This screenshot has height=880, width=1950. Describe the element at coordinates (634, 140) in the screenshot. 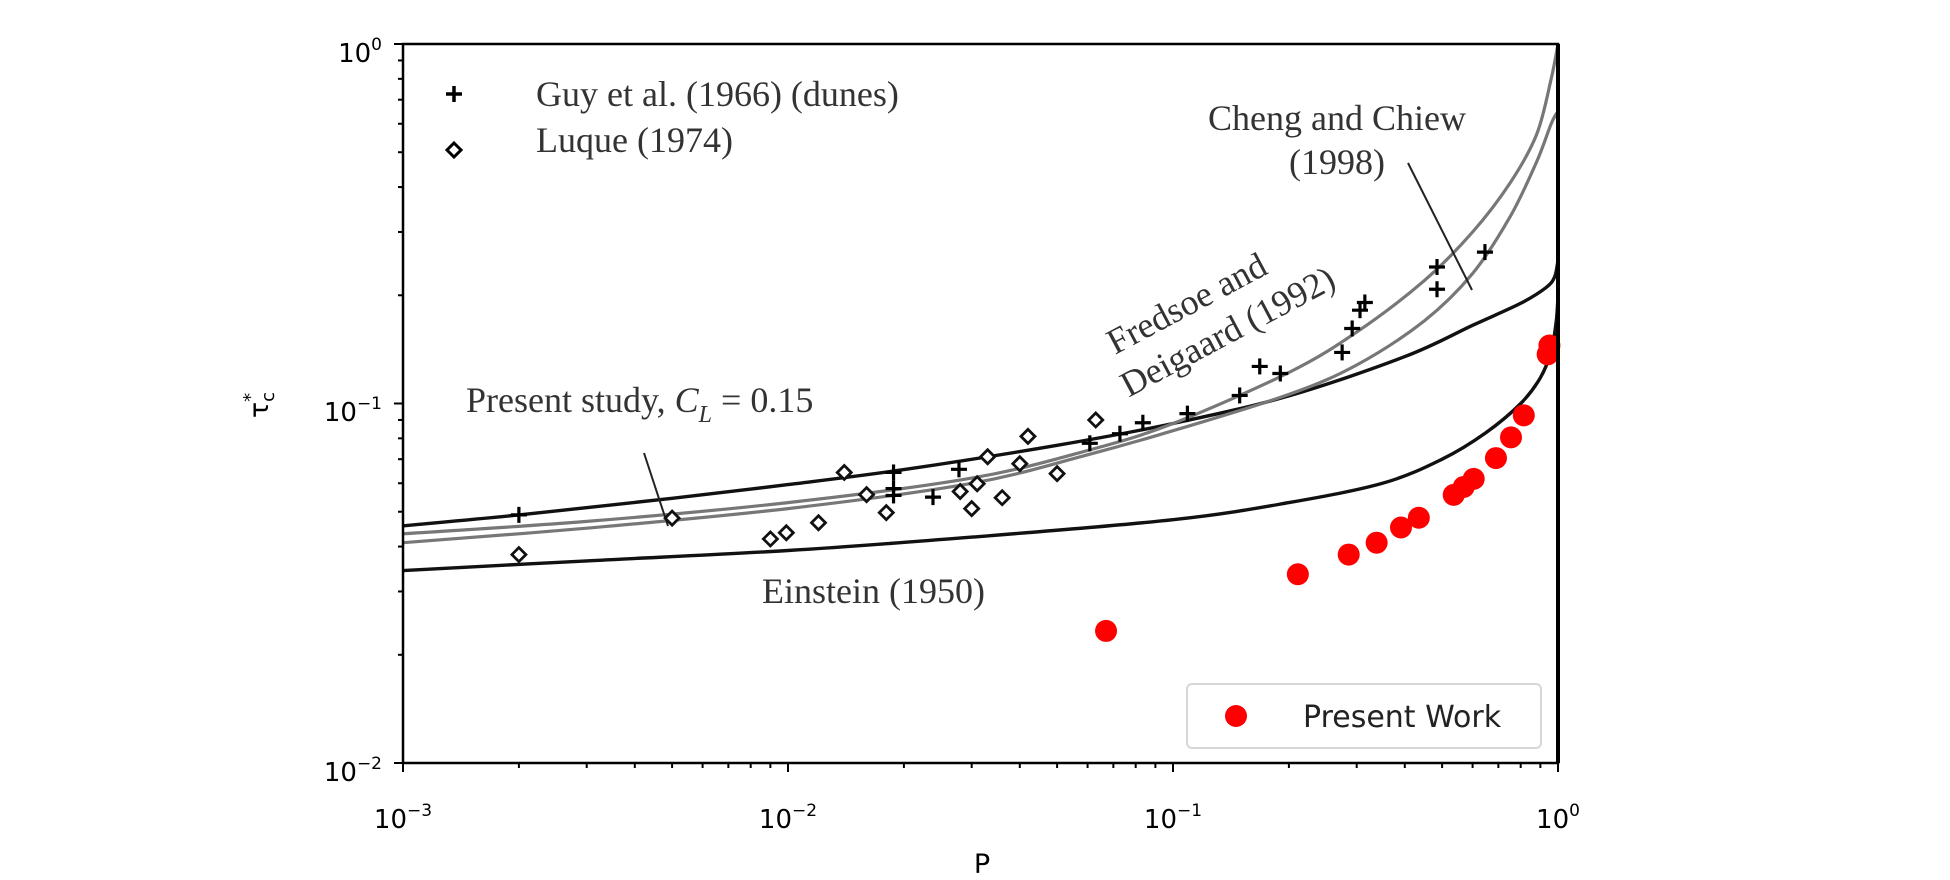

I see `legend-label: Luque (1974)` at that location.